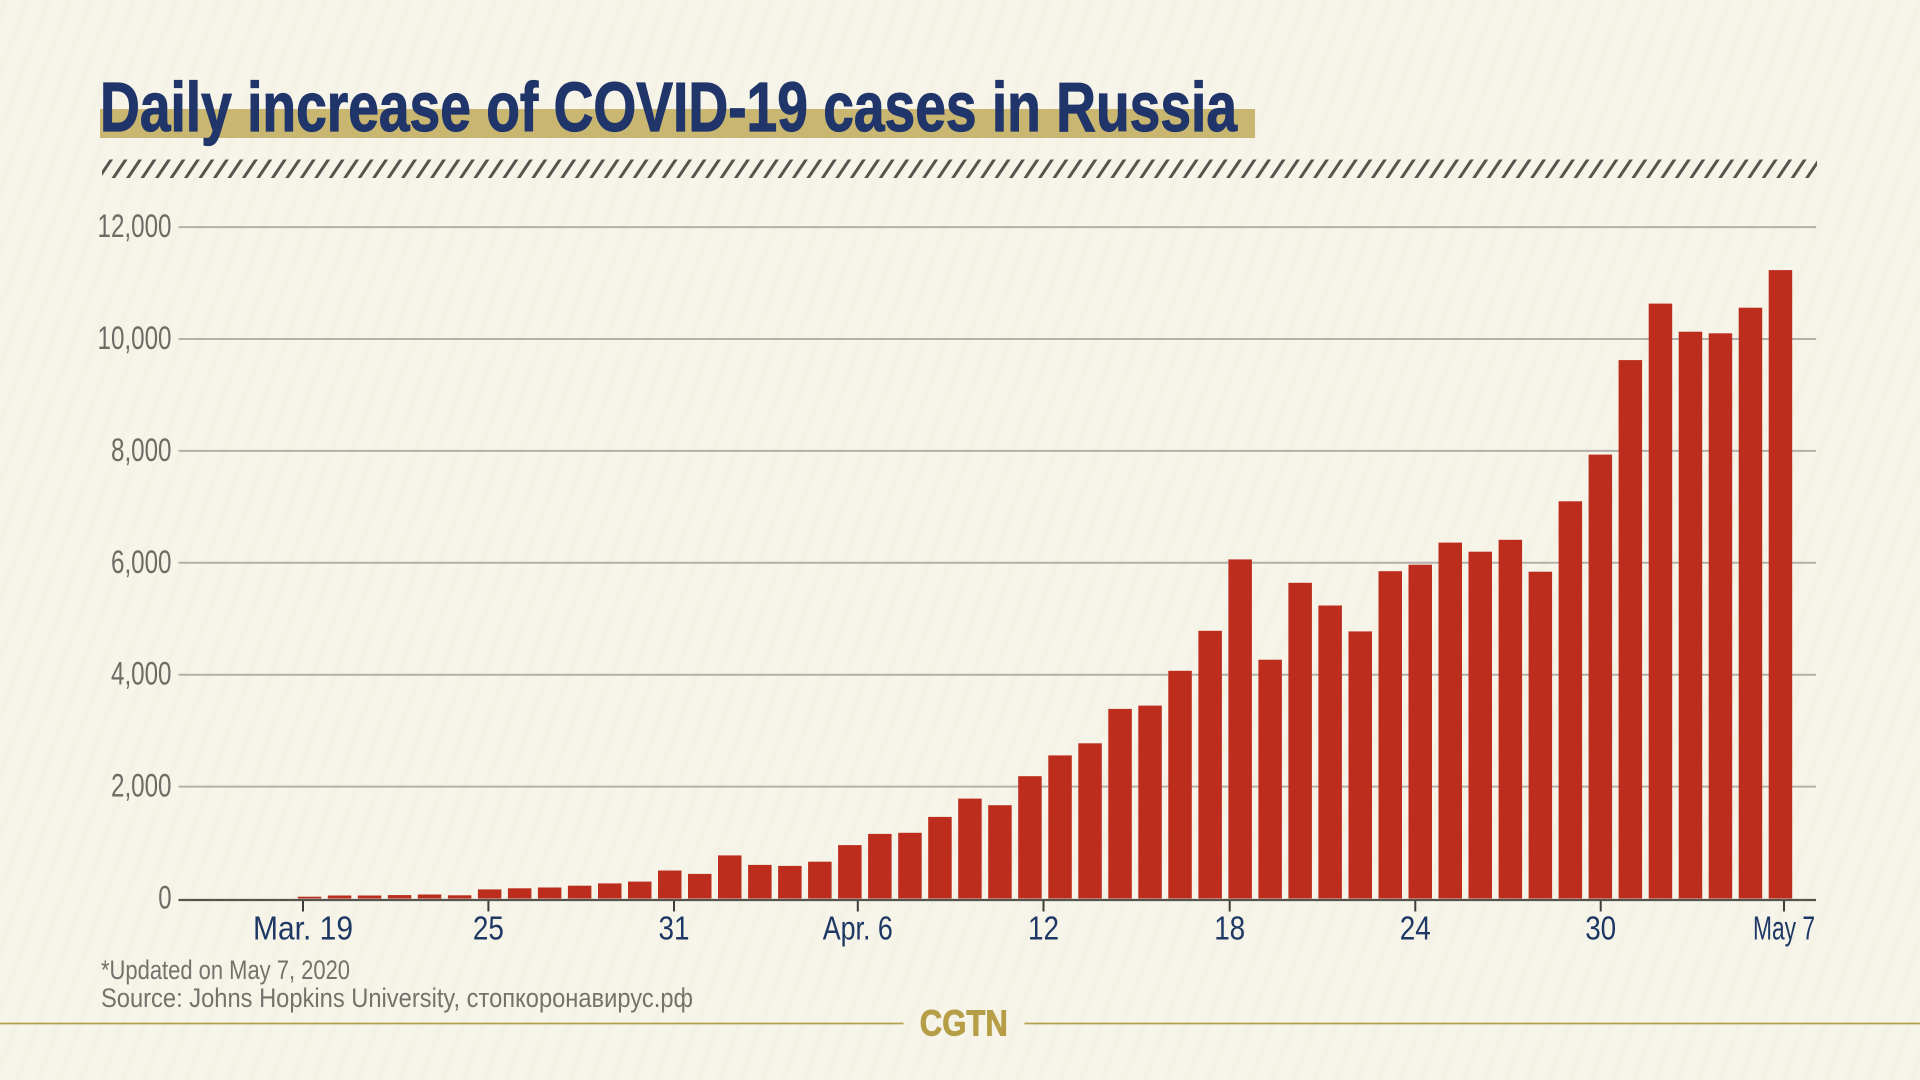  I want to click on svg-text: 12, so click(1043, 928).